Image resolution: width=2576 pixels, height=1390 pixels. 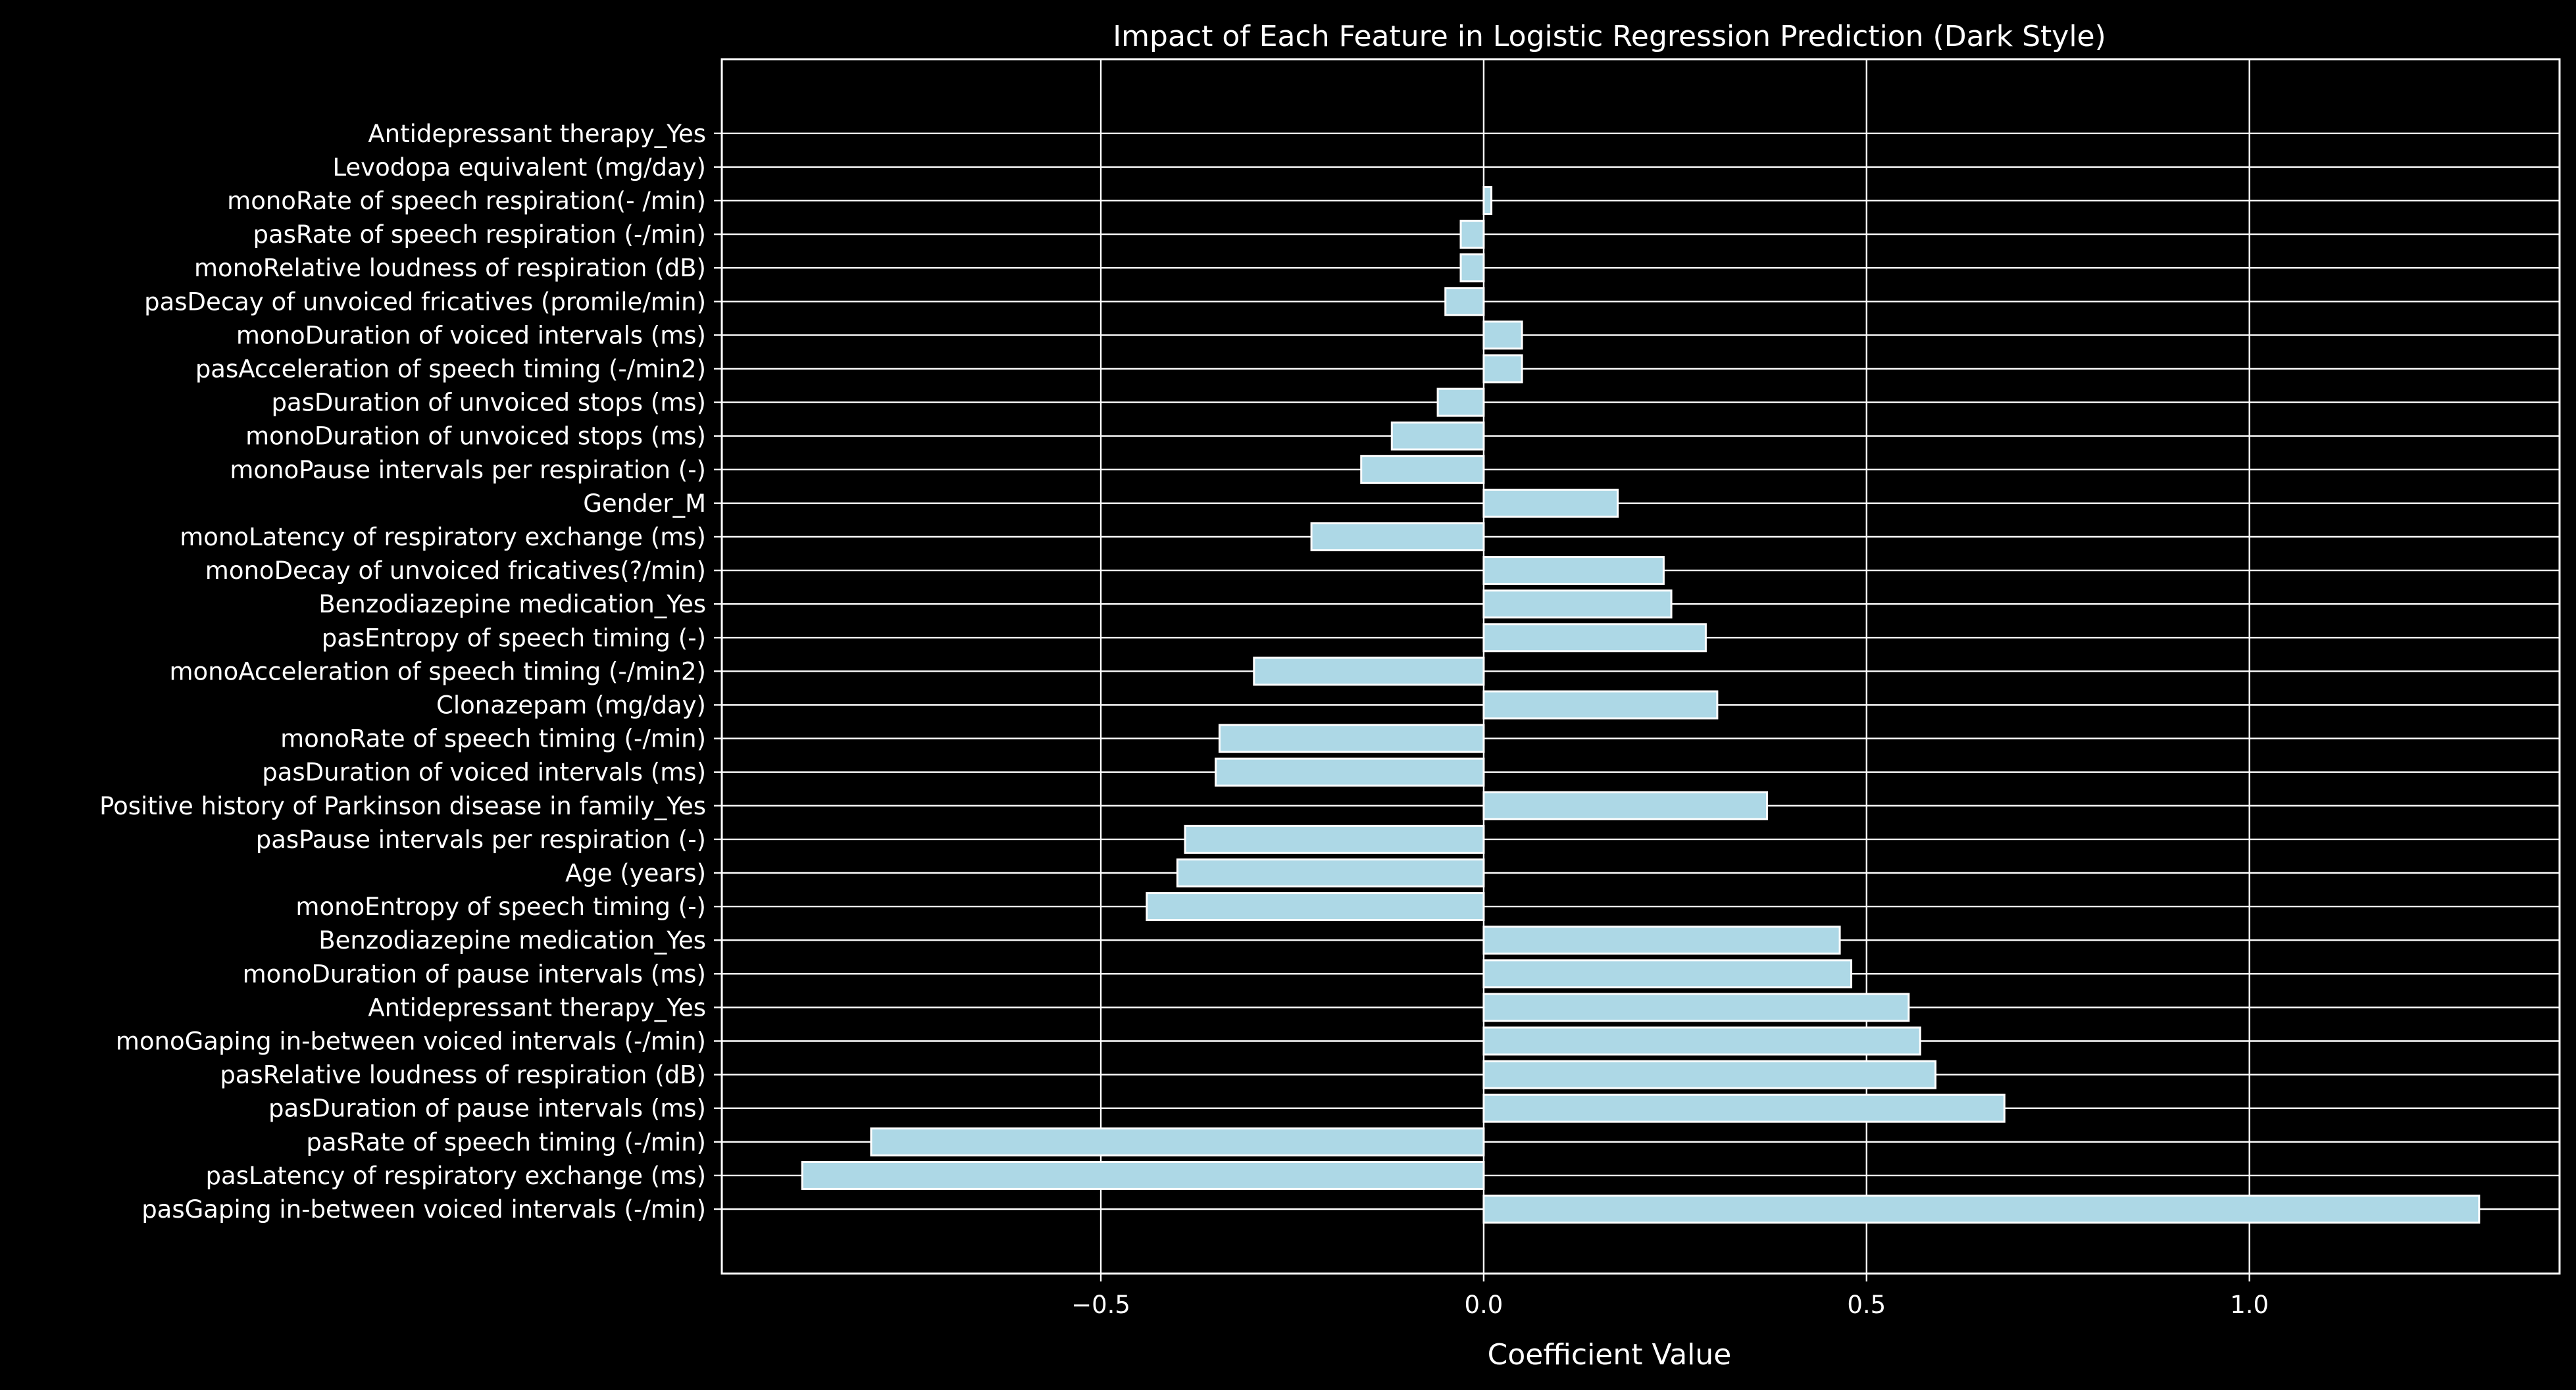 I want to click on y-tick-label: monoPause intervals per respiration (-), so click(x=468, y=470).